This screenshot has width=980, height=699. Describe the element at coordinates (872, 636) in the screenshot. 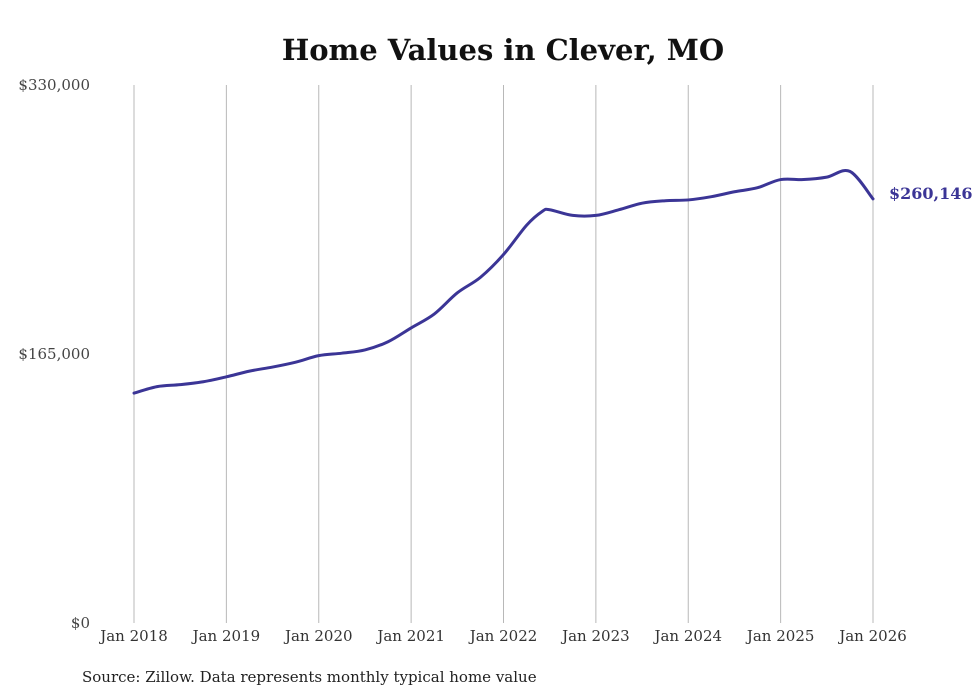

I see `x-tick-label: Jan 2026` at that location.